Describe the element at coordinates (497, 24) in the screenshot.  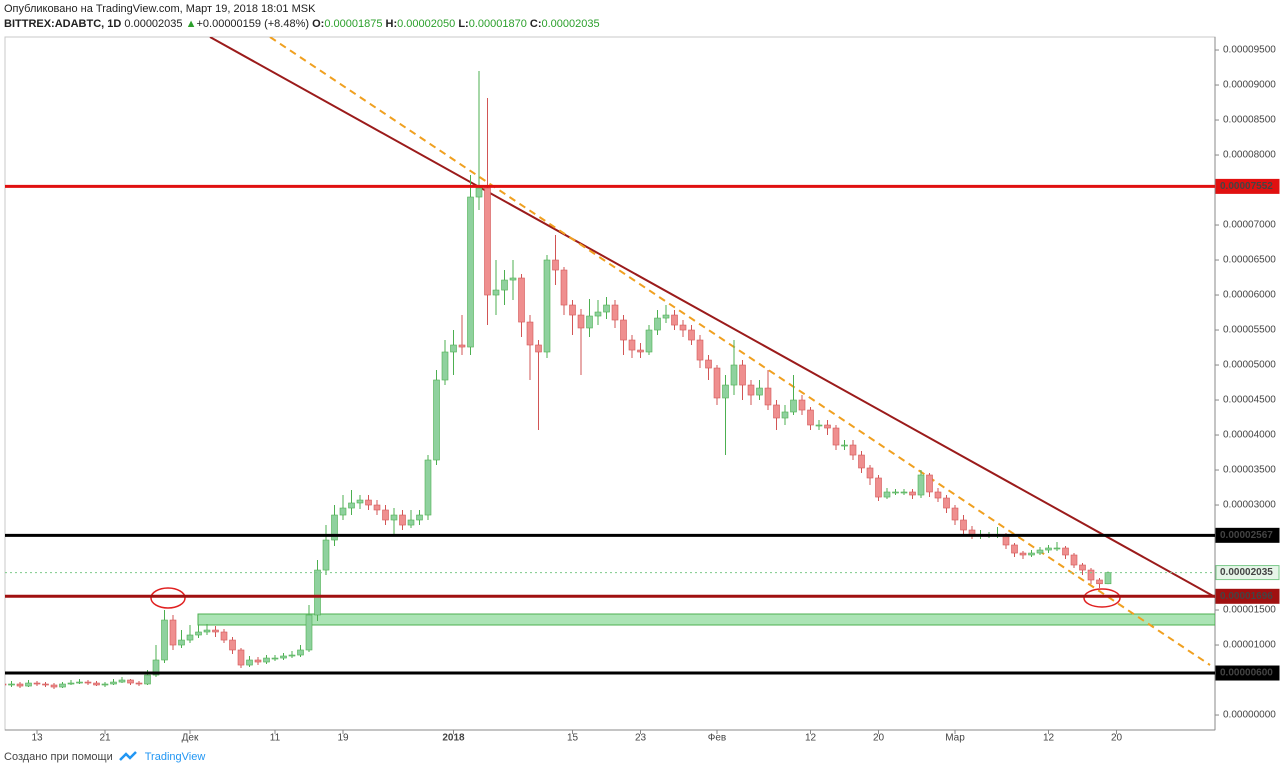
I see `l-value: 0.00001870` at that location.